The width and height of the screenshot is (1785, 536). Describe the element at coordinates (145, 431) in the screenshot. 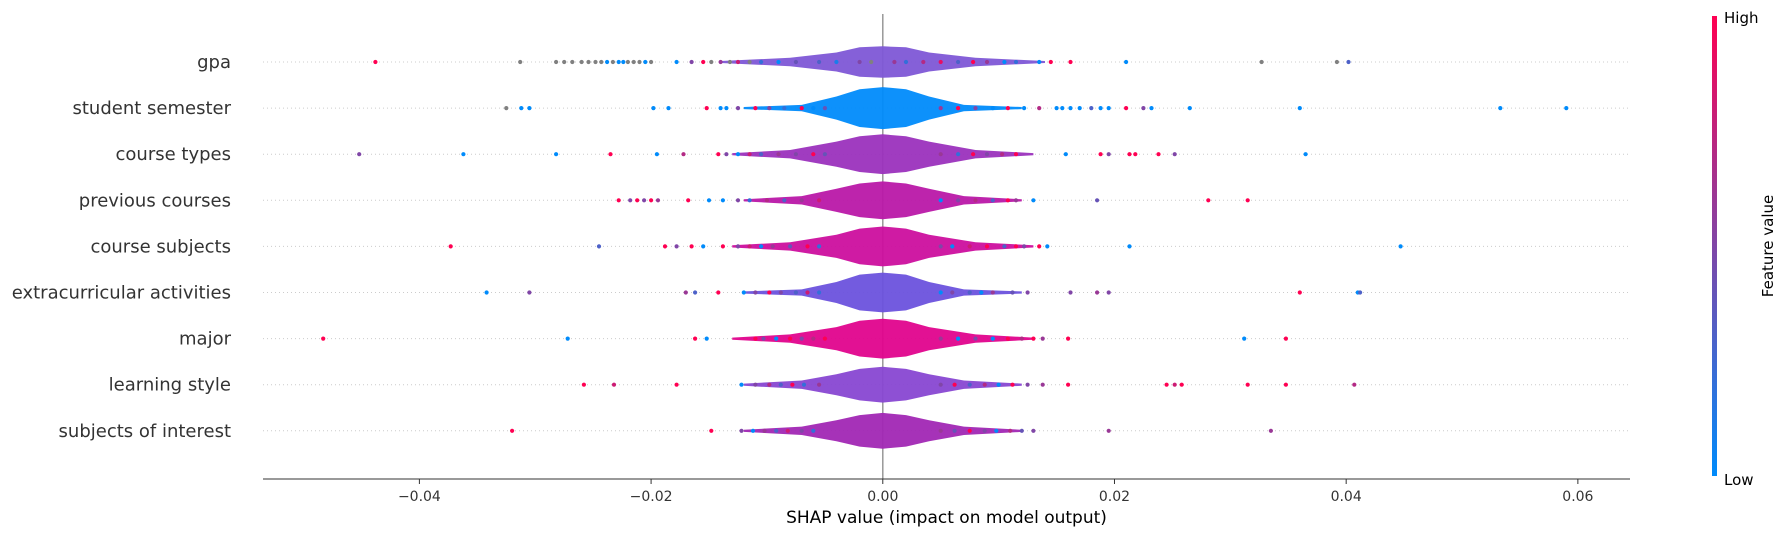

I see `feature-label: subjects of interest` at that location.